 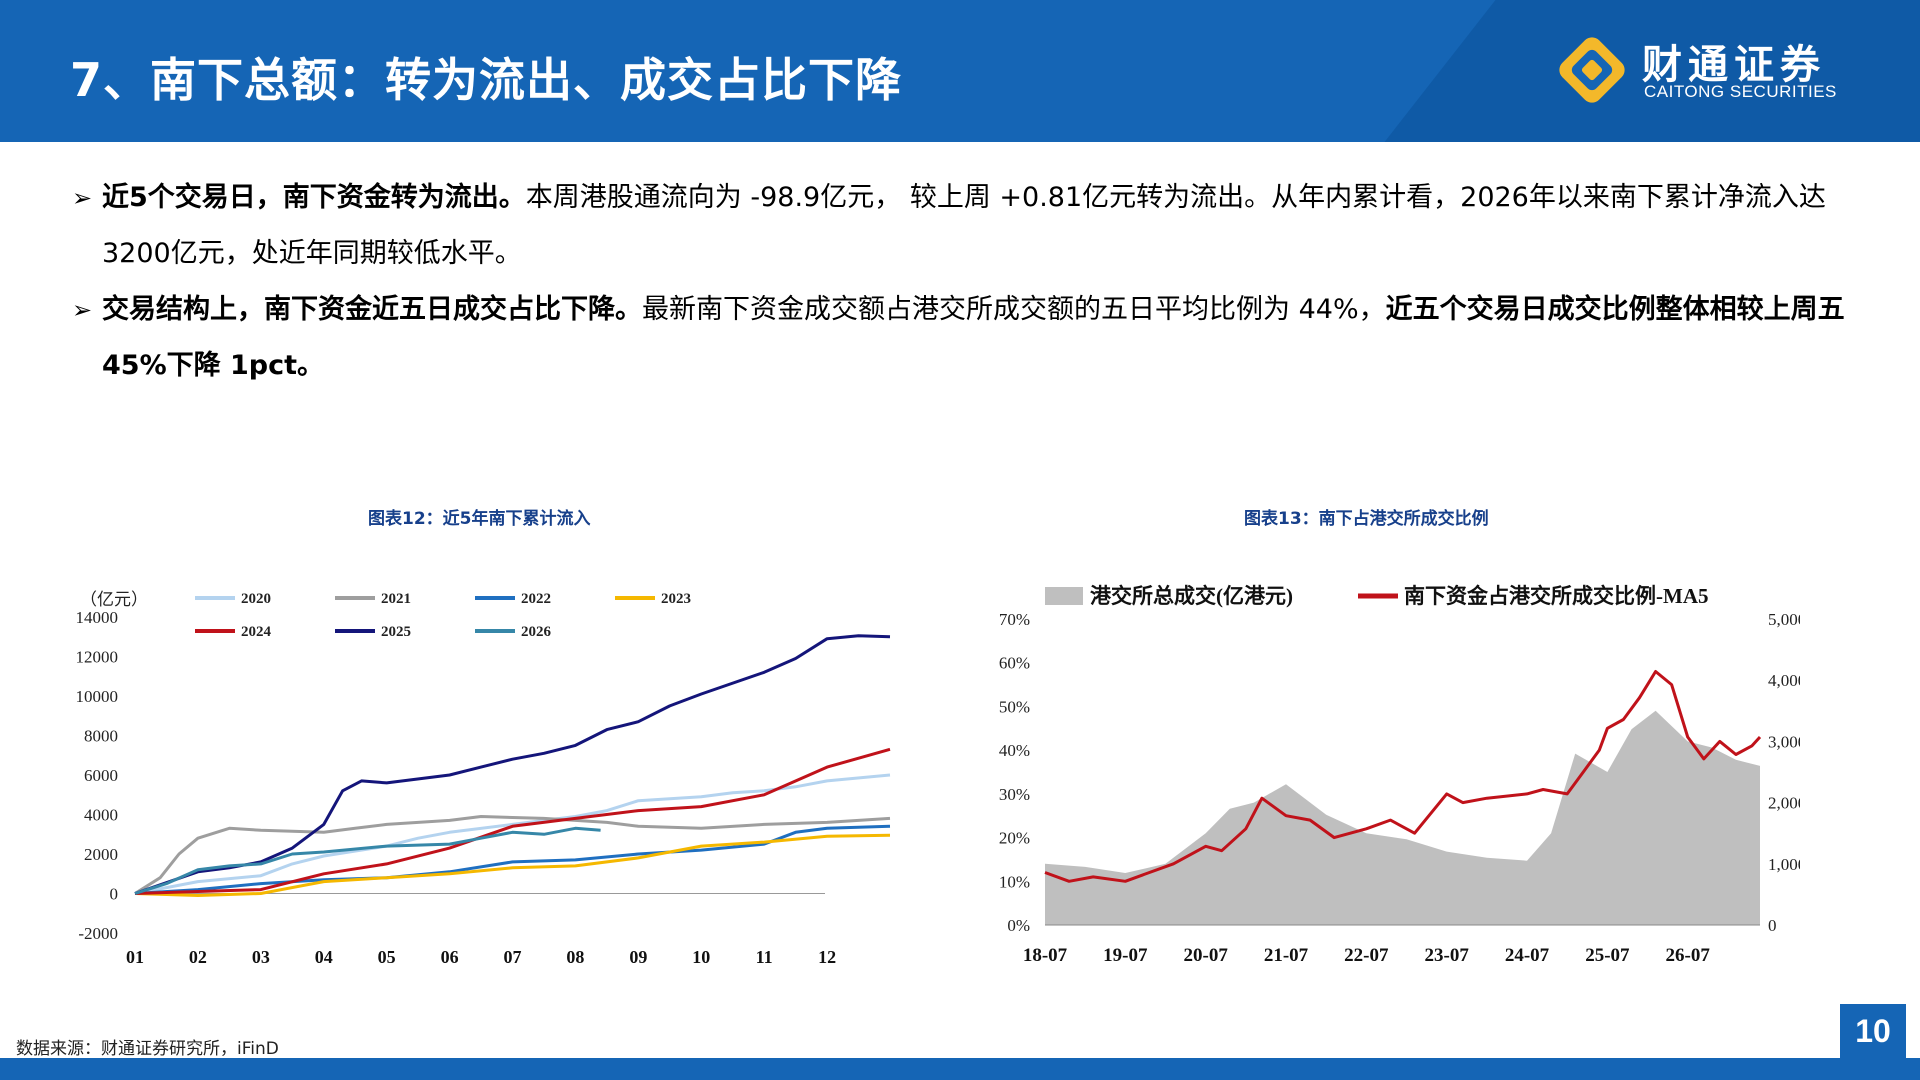 What do you see at coordinates (256, 632) in the screenshot?
I see `legend-label: 2024` at bounding box center [256, 632].